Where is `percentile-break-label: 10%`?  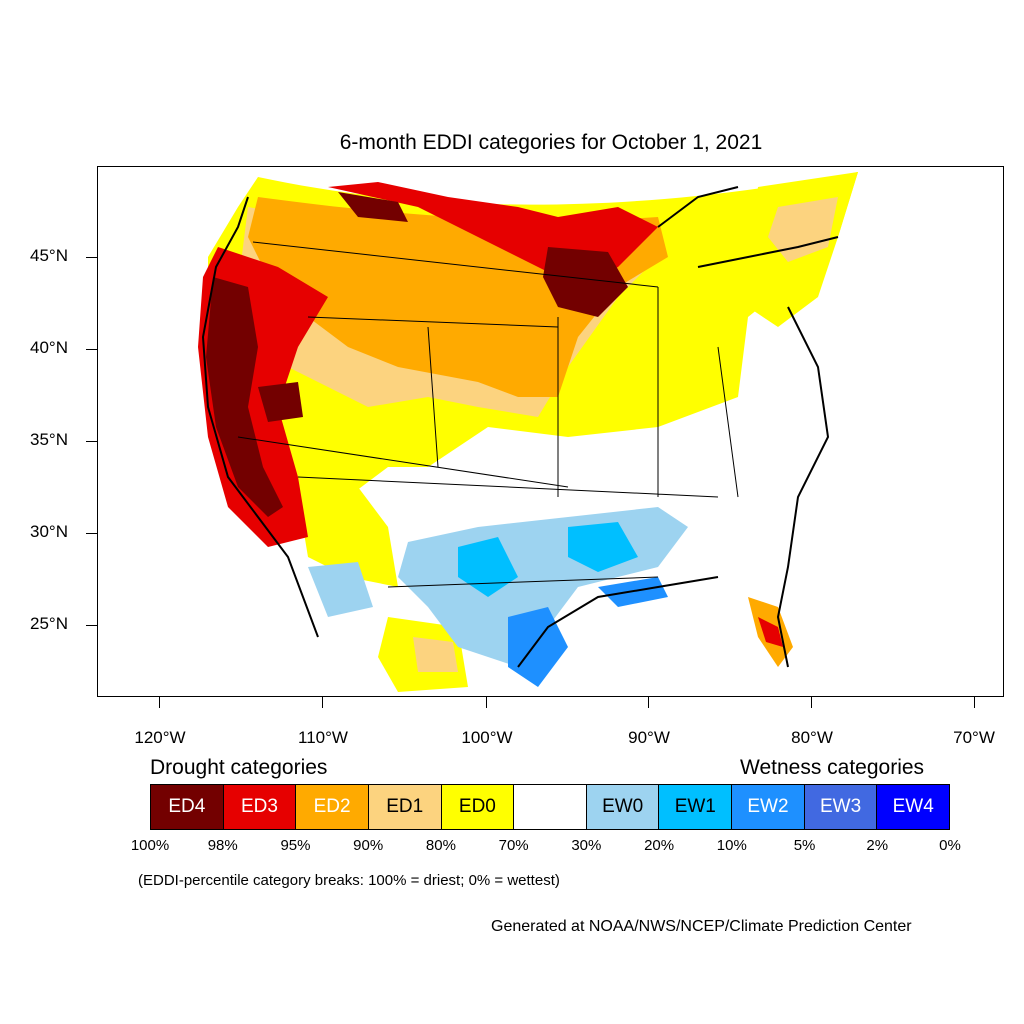 percentile-break-label: 10% is located at coordinates (731, 845).